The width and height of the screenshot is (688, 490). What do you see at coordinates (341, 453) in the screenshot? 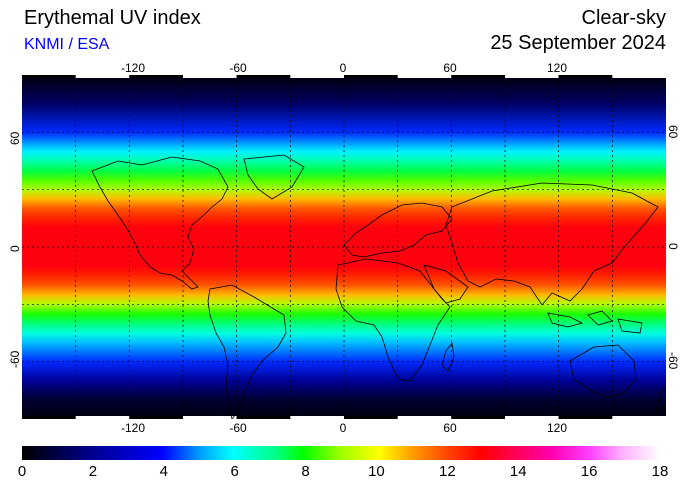
I see `uv-colorbar` at bounding box center [341, 453].